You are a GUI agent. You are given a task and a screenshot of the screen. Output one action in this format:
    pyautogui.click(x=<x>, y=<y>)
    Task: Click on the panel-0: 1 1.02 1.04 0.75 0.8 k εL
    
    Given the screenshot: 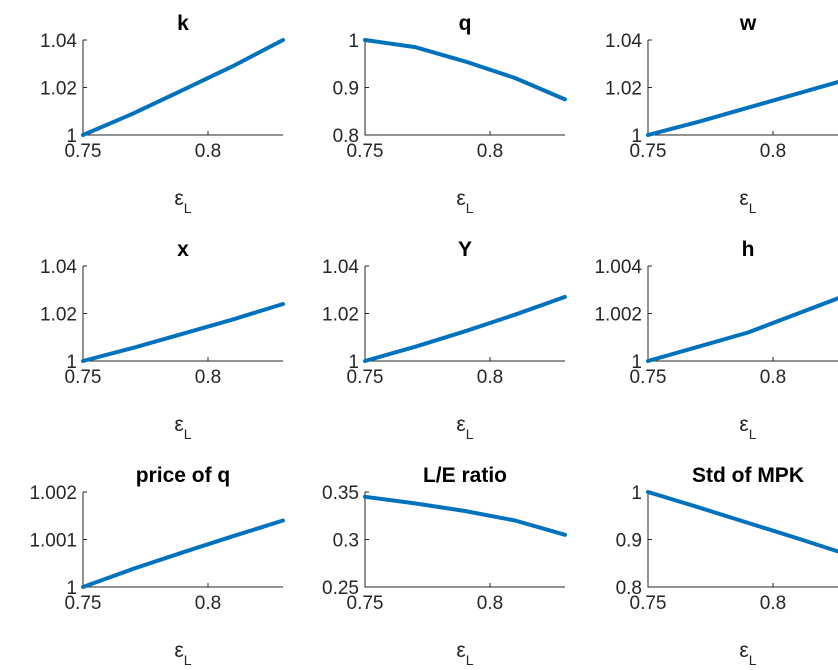 What is the action you would take?
    pyautogui.click(x=162, y=114)
    